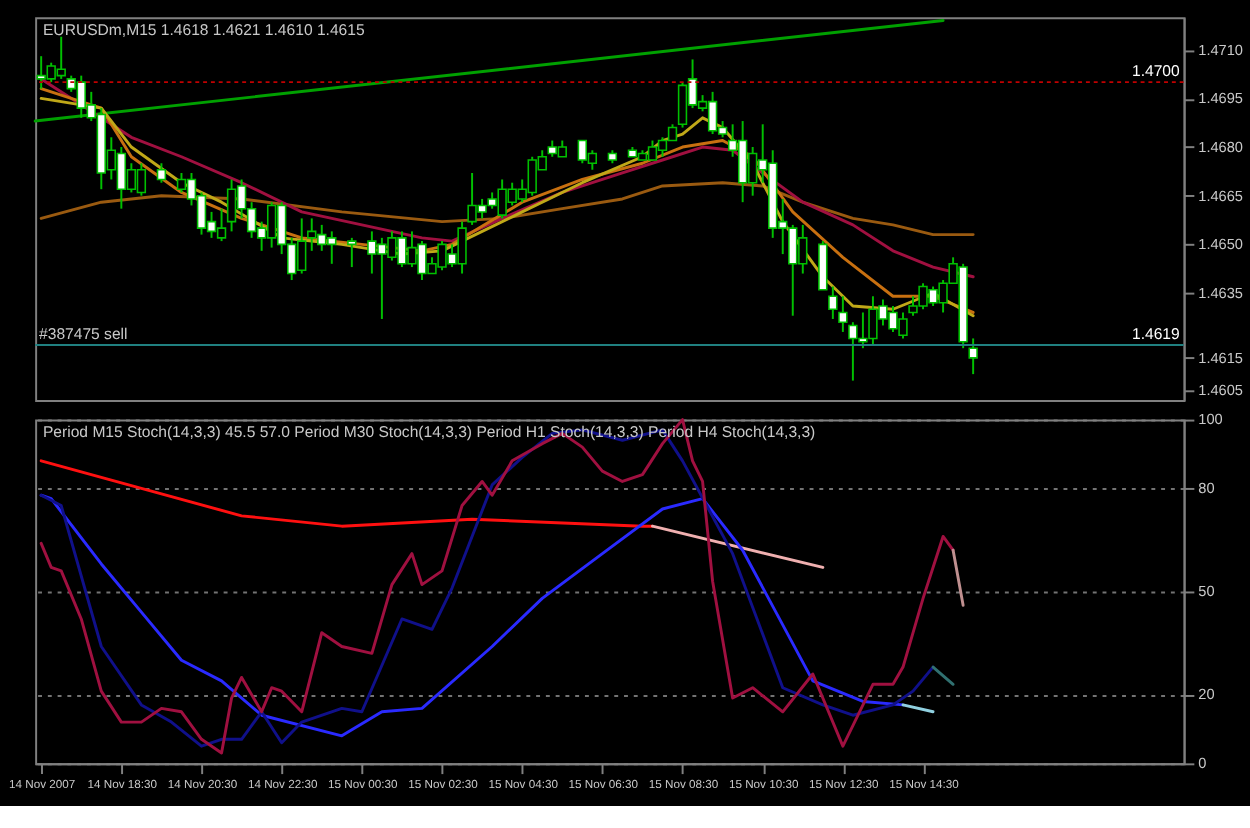  I want to click on annotation: 1.4619, so click(1155, 334).